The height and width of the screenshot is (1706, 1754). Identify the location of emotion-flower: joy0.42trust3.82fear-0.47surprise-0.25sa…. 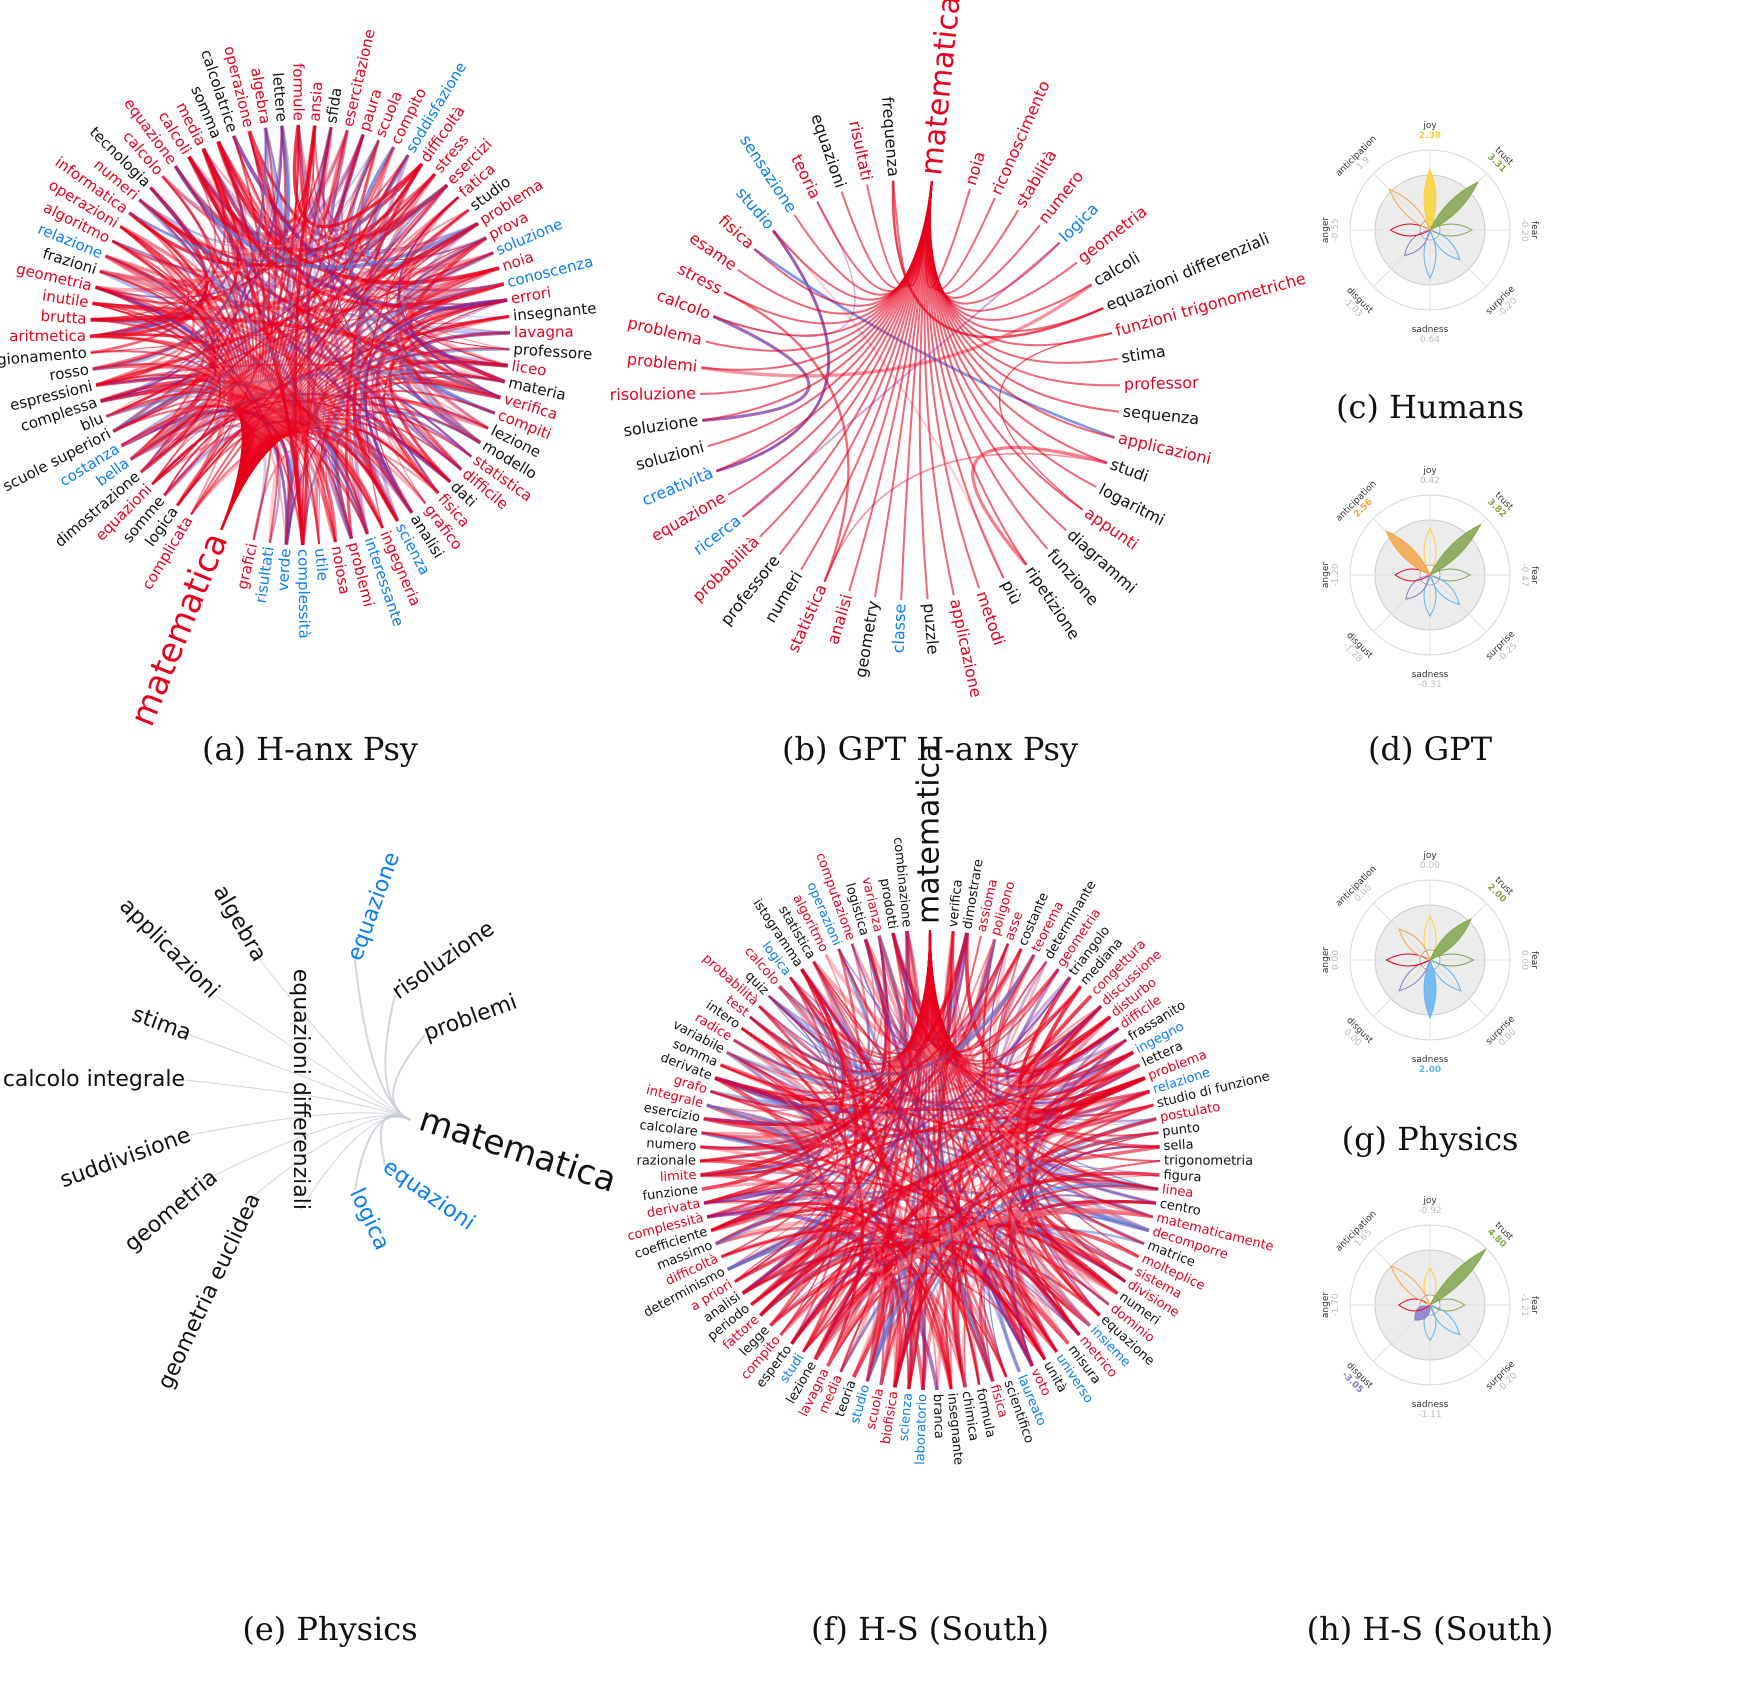
(1430, 578).